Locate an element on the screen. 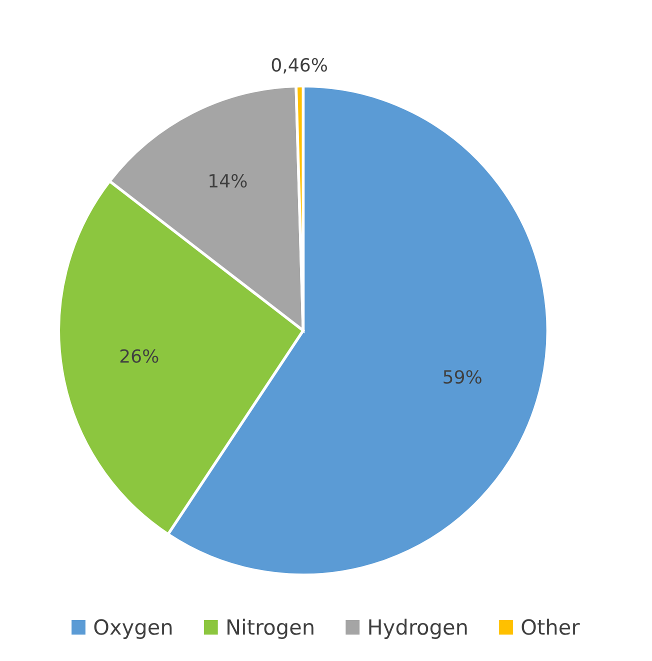 The image size is (652, 661). data-label: 59% is located at coordinates (463, 377).